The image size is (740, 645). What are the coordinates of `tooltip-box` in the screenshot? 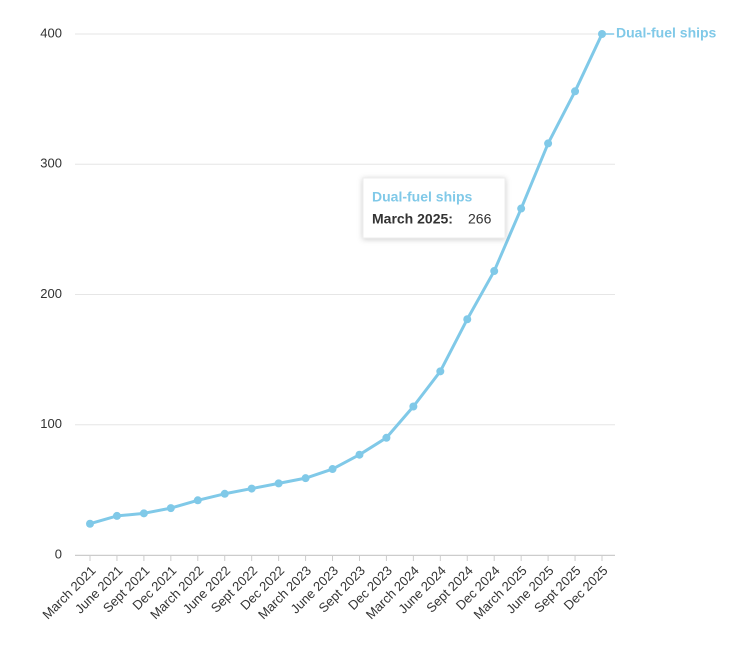 It's located at (434, 208).